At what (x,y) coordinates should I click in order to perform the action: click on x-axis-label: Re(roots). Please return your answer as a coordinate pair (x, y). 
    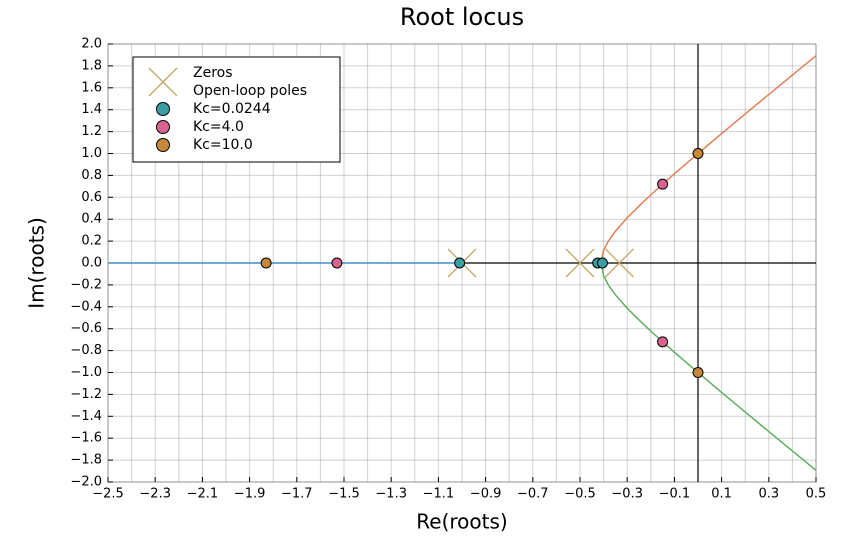
    Looking at the image, I should click on (461, 522).